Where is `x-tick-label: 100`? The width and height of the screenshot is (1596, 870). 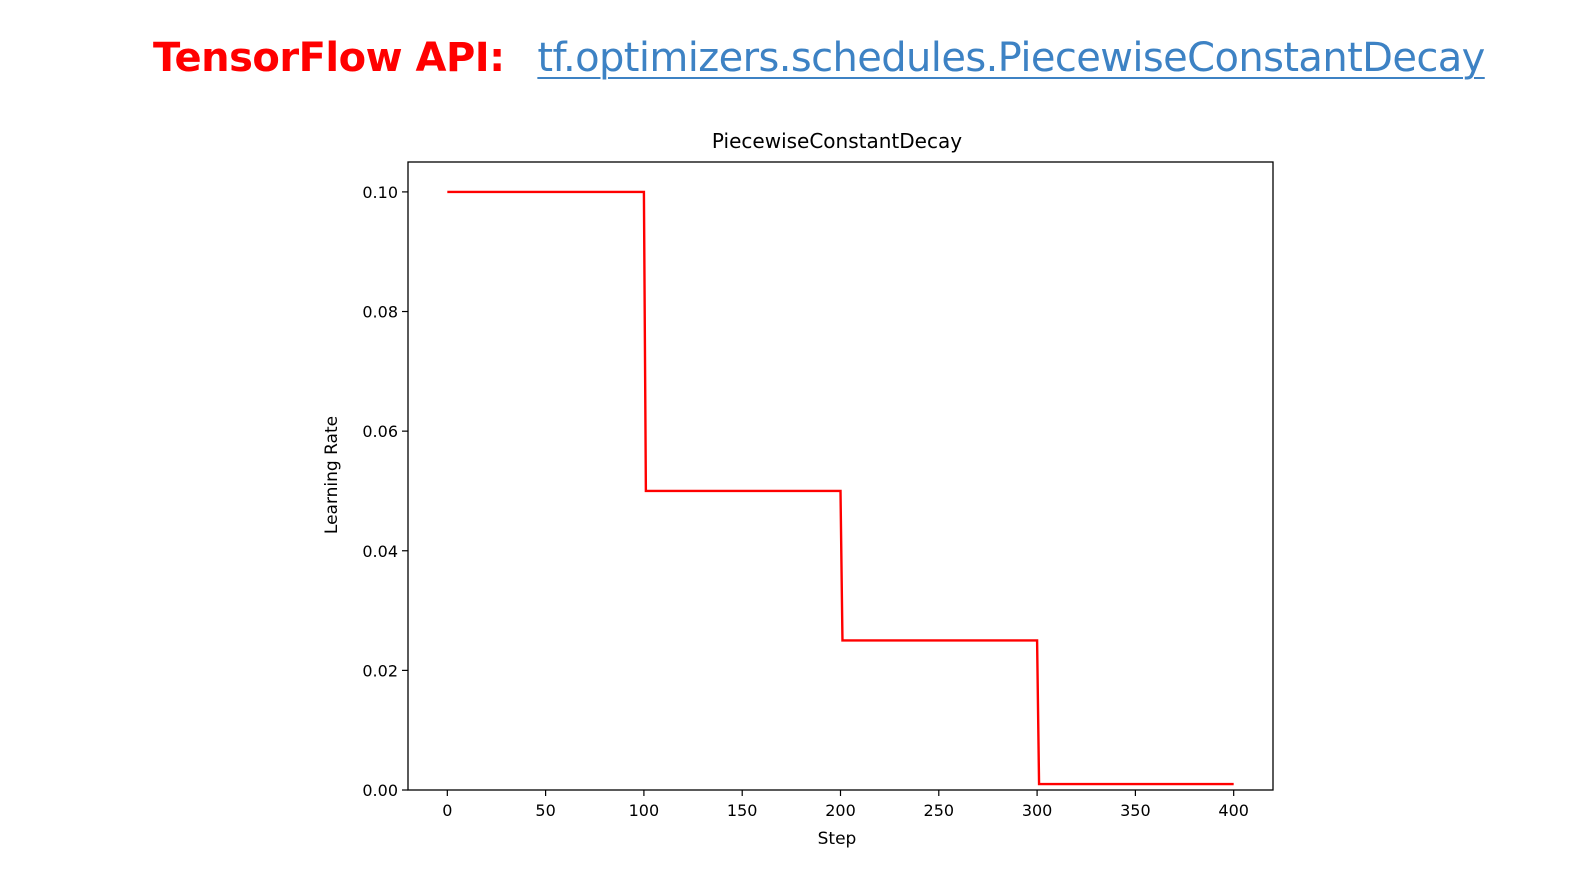 x-tick-label: 100 is located at coordinates (644, 810).